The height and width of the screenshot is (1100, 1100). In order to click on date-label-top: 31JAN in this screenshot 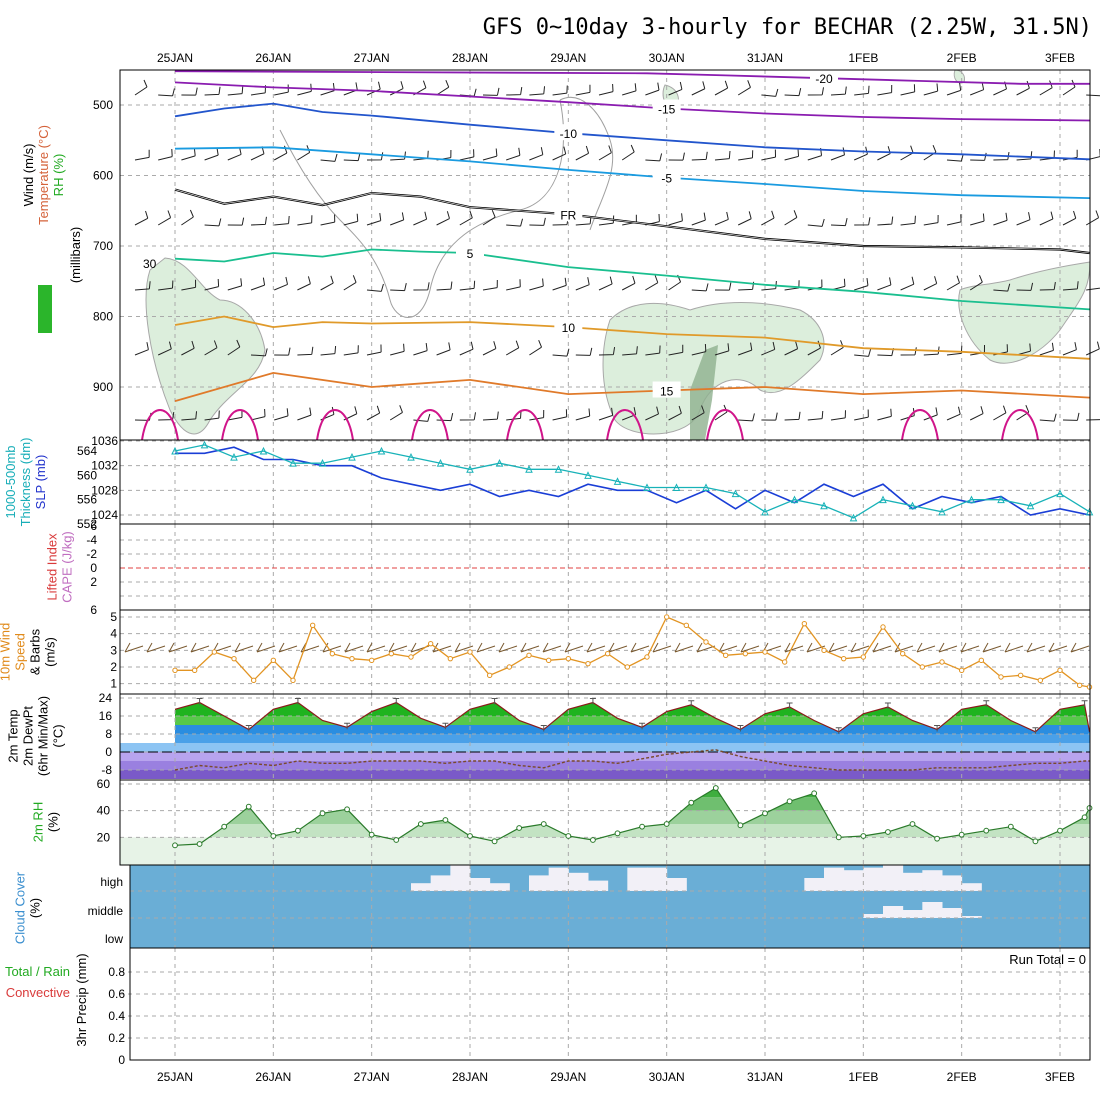, I will do `click(765, 58)`.